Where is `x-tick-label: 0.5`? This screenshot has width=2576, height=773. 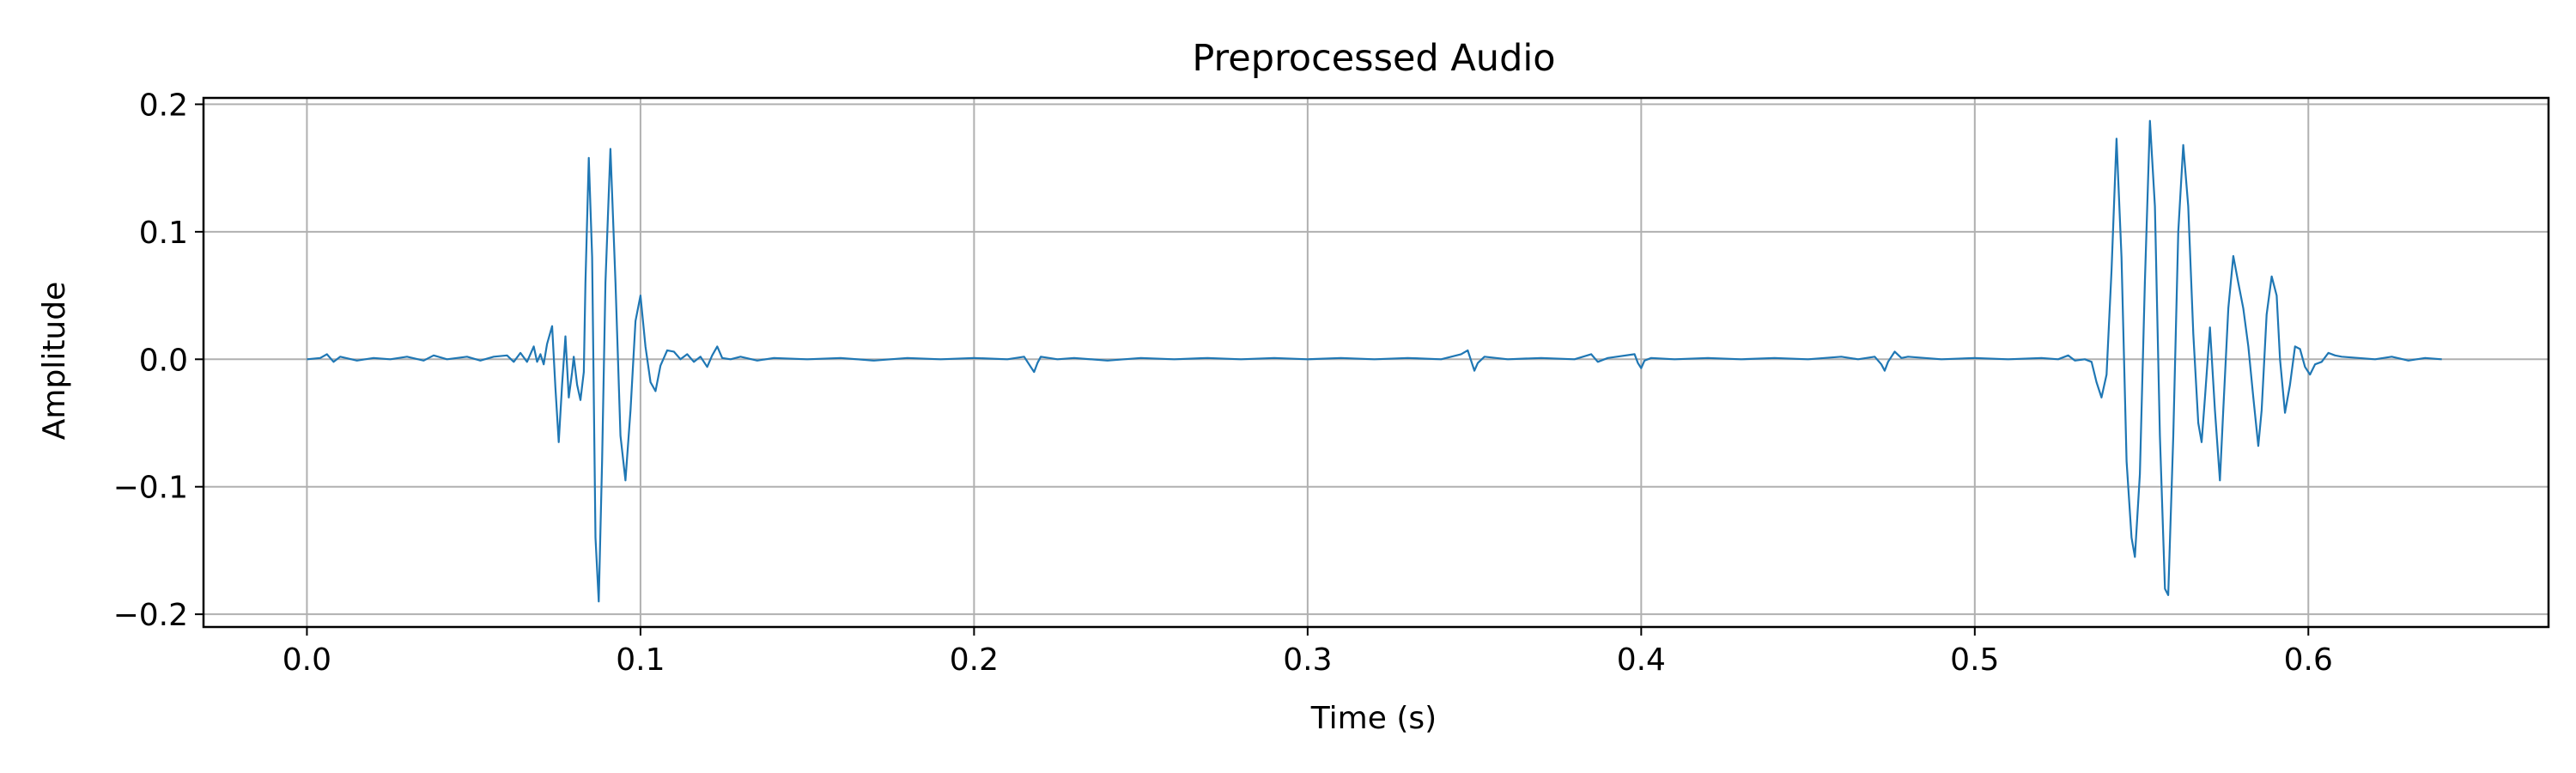 x-tick-label: 0.5 is located at coordinates (1975, 660).